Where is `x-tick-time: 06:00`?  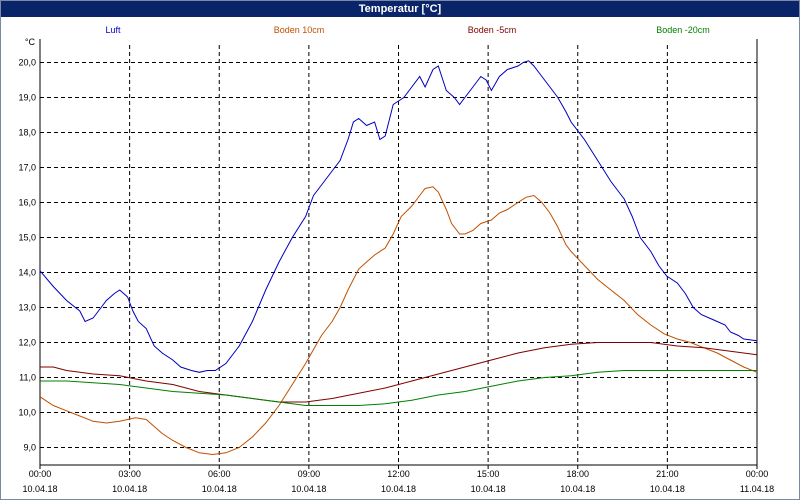 x-tick-time: 06:00 is located at coordinates (219, 474).